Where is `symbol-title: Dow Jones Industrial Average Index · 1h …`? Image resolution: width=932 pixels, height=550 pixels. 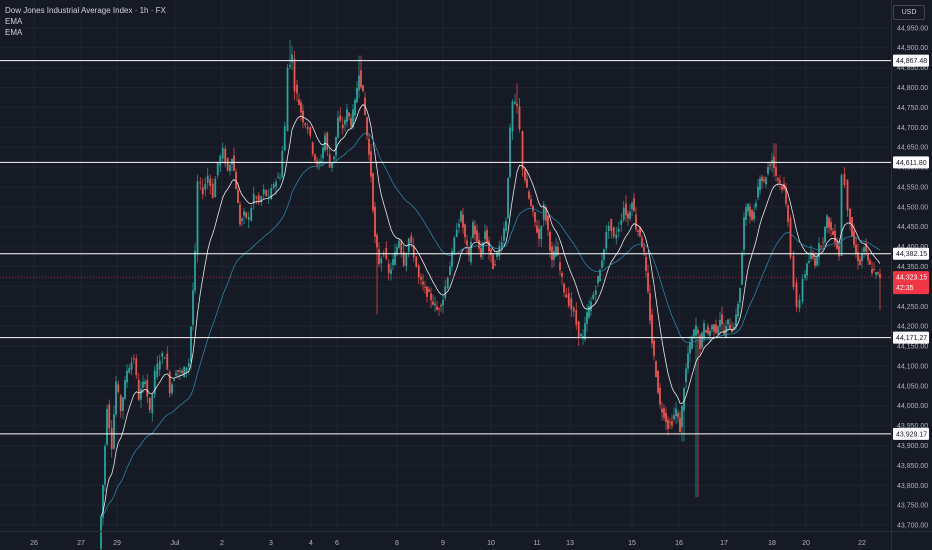 symbol-title: Dow Jones Industrial Average Index · 1h … is located at coordinates (85, 10).